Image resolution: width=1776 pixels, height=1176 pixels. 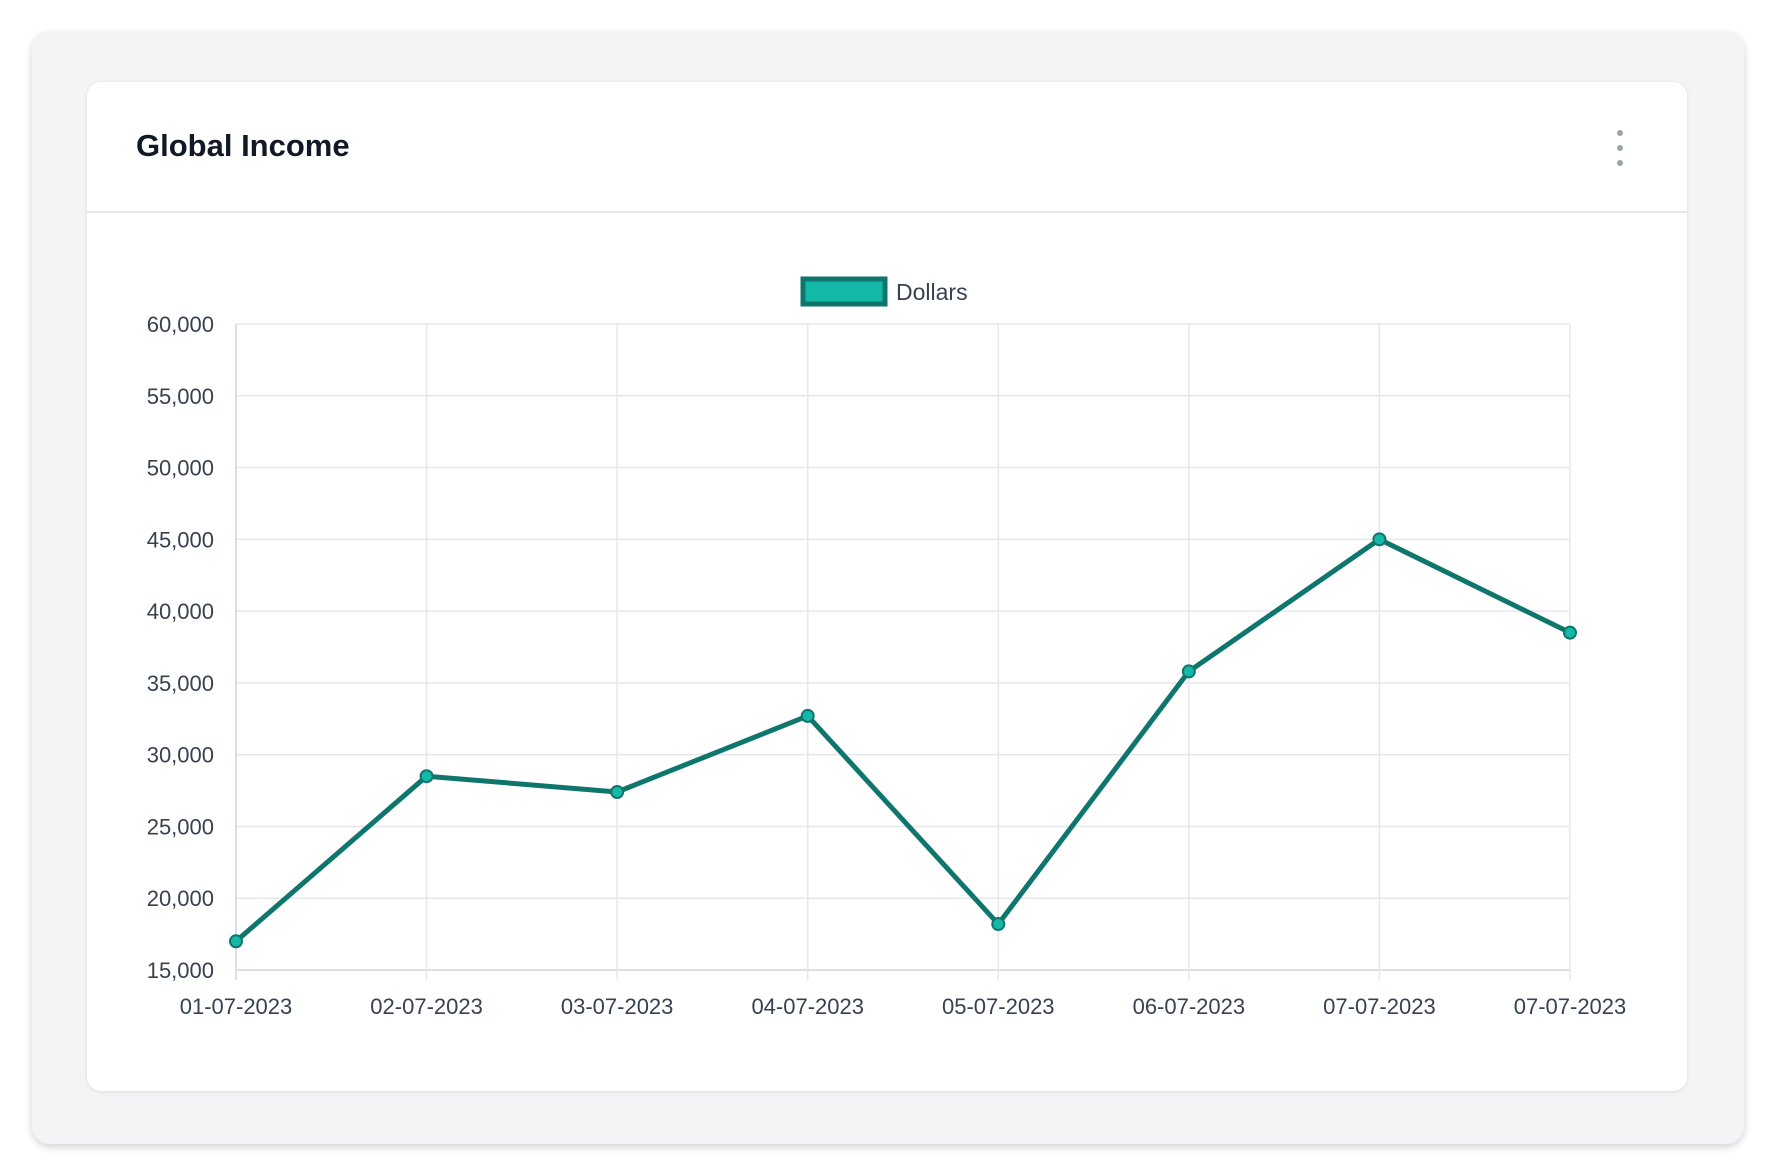 I want to click on y-tick-label: 40,000, so click(x=180, y=611).